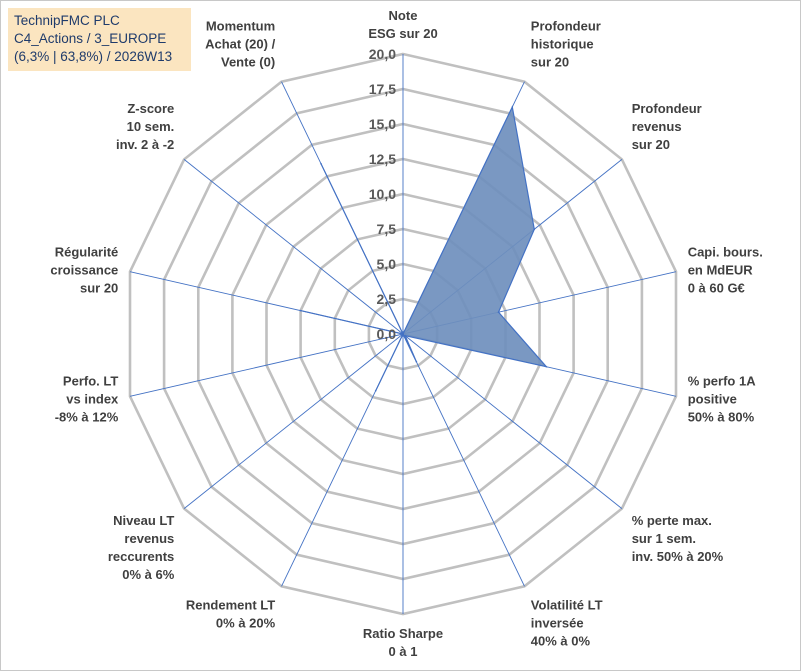  What do you see at coordinates (148, 574) in the screenshot?
I see `axis-label-line: 0% à 6%` at bounding box center [148, 574].